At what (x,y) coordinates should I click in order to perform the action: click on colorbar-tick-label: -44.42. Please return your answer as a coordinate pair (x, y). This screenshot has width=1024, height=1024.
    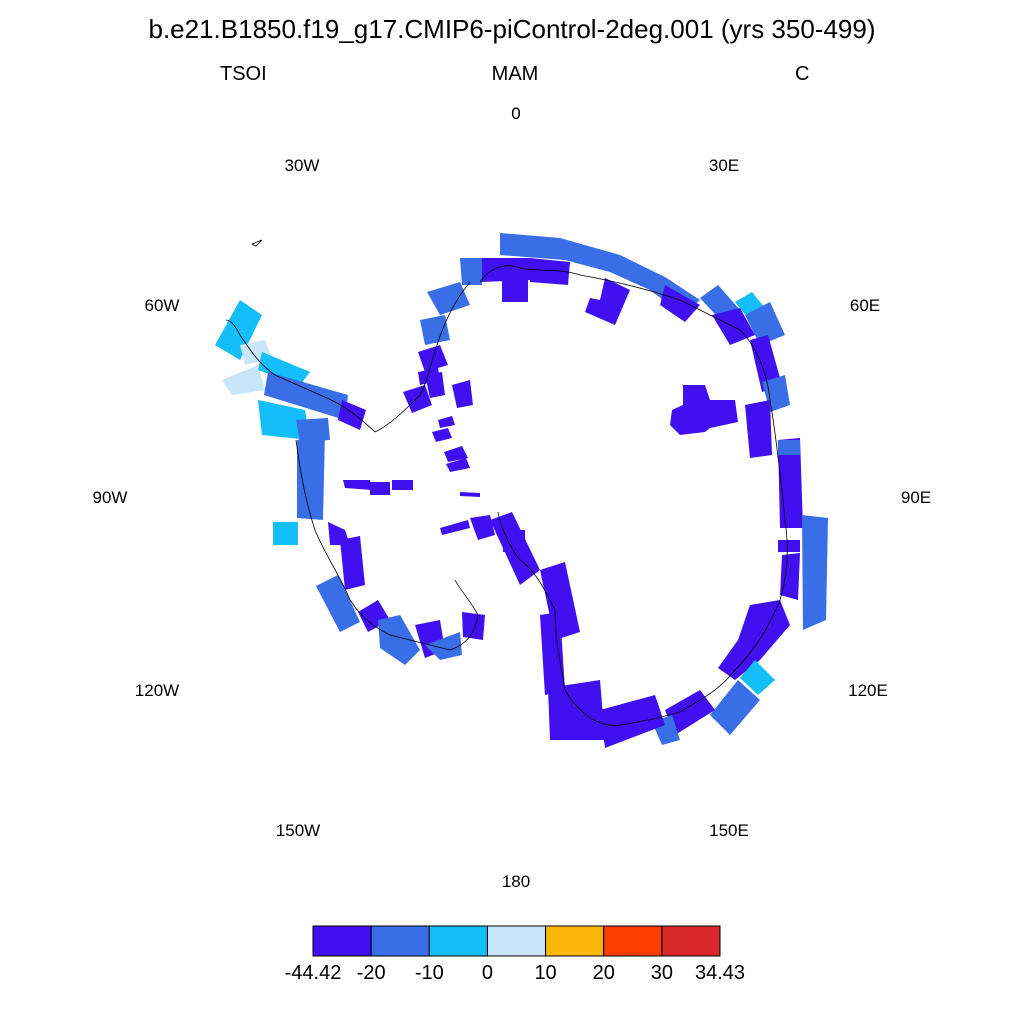
    Looking at the image, I should click on (313, 973).